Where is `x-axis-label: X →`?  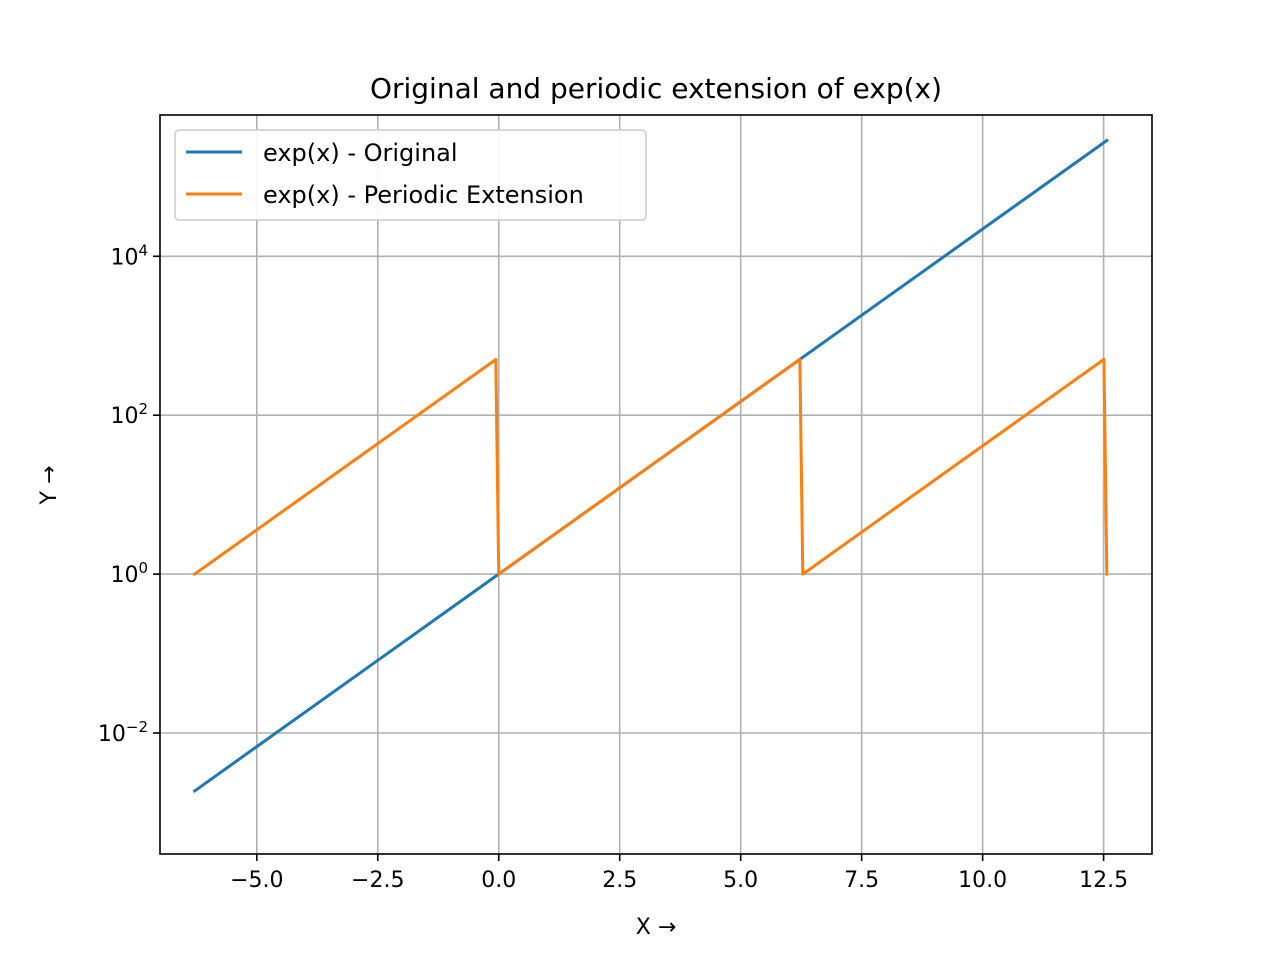
x-axis-label: X → is located at coordinates (656, 927).